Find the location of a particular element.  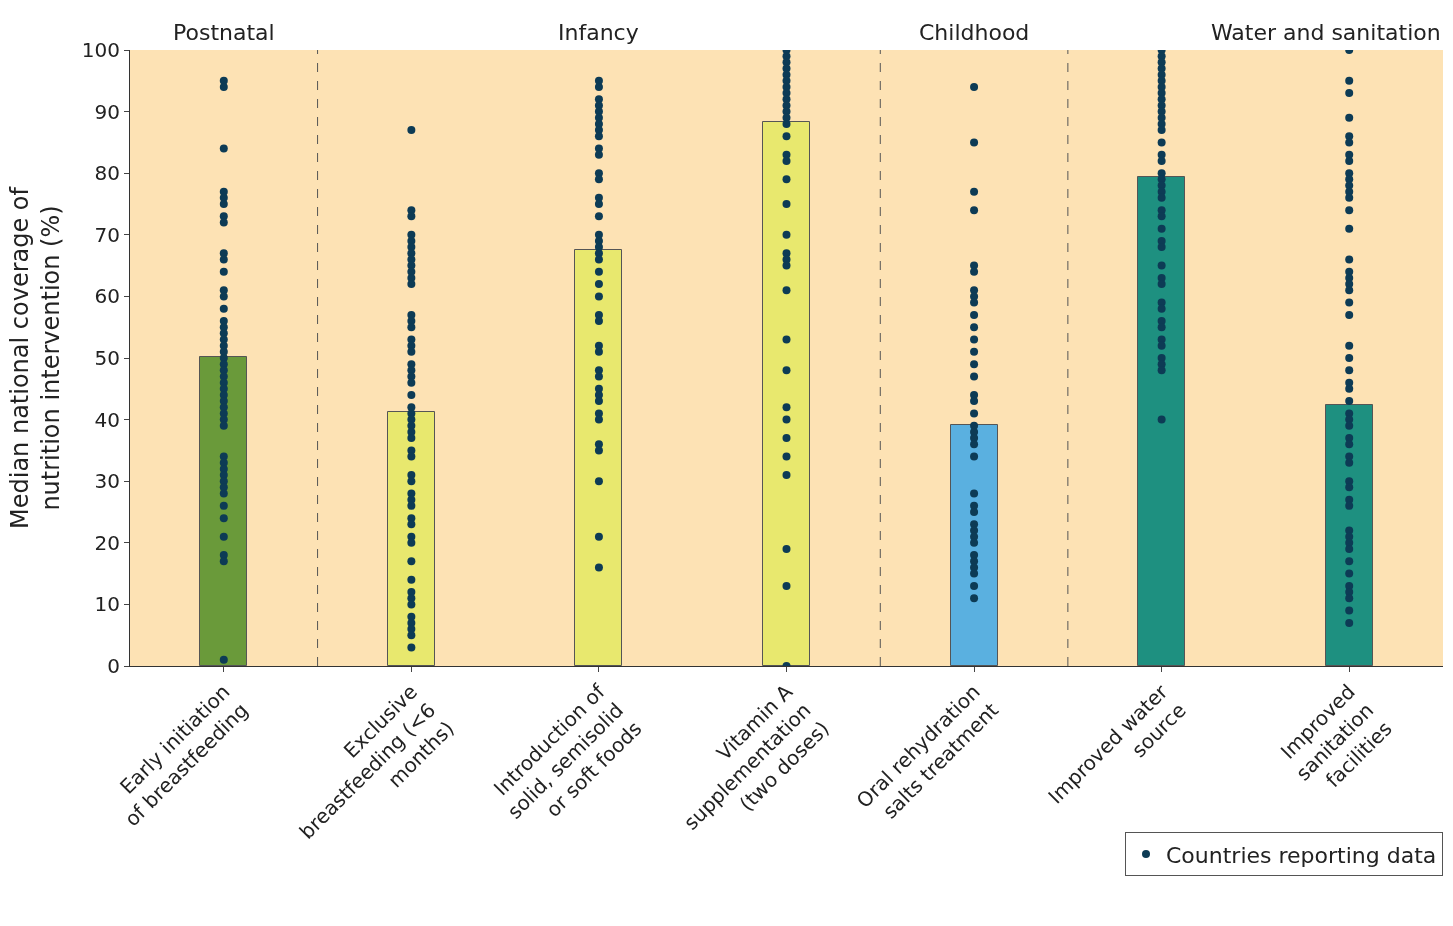

text: Postnatal is located at coordinates (224, 32).